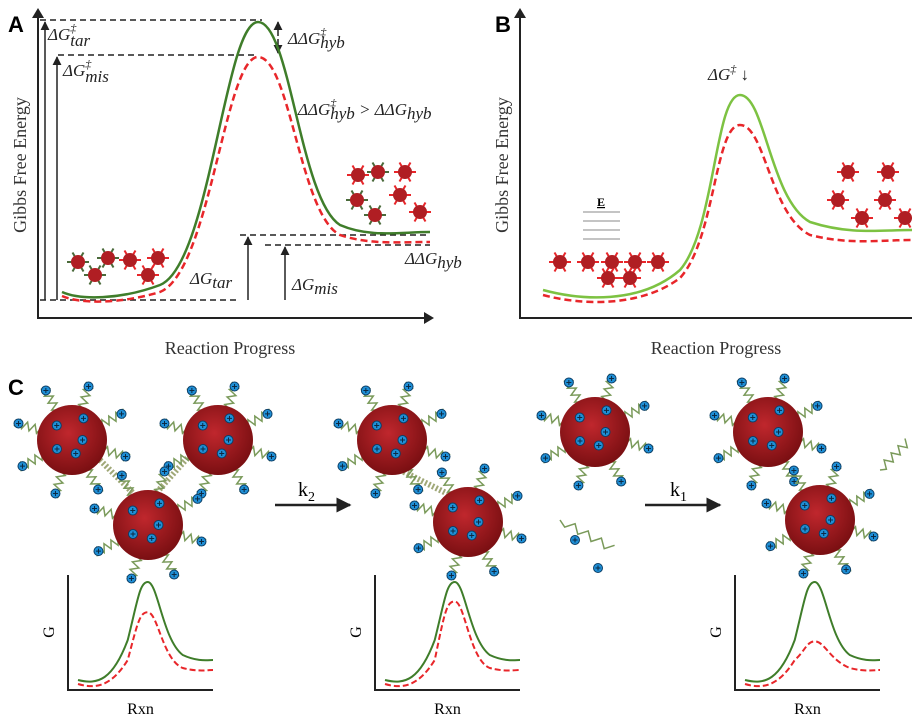 Image resolution: width=912 pixels, height=719 pixels. Describe the element at coordinates (73, 70) in the screenshot. I see `t: ΔG` at that location.